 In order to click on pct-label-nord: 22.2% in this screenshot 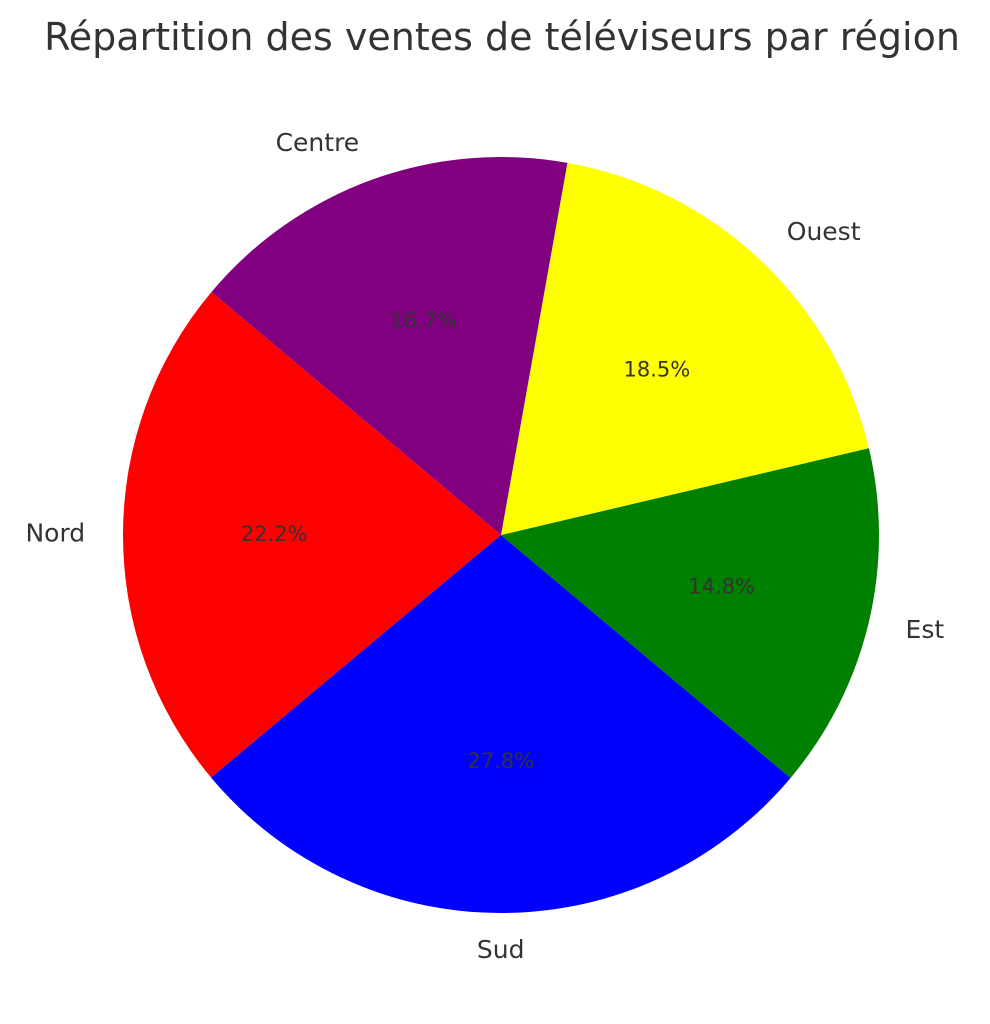, I will do `click(274, 534)`.